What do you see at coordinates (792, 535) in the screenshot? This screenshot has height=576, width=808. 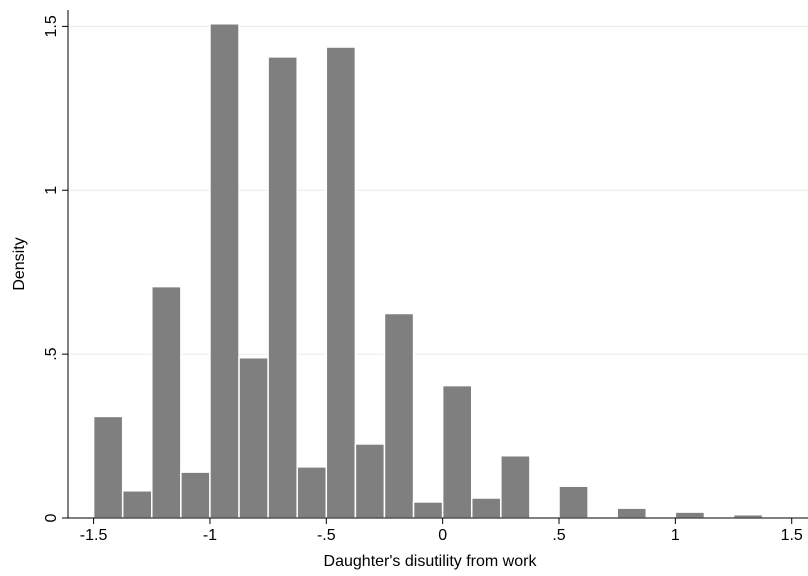 I see `x-tick-label: 1.5` at bounding box center [792, 535].